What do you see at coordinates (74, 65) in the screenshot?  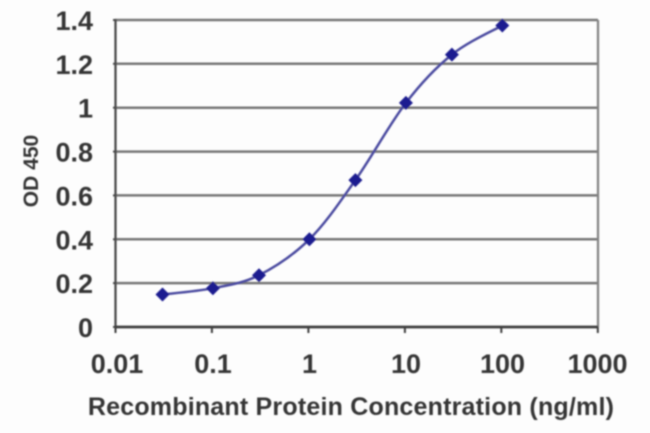 I see `svg-text: 1.2` at bounding box center [74, 65].